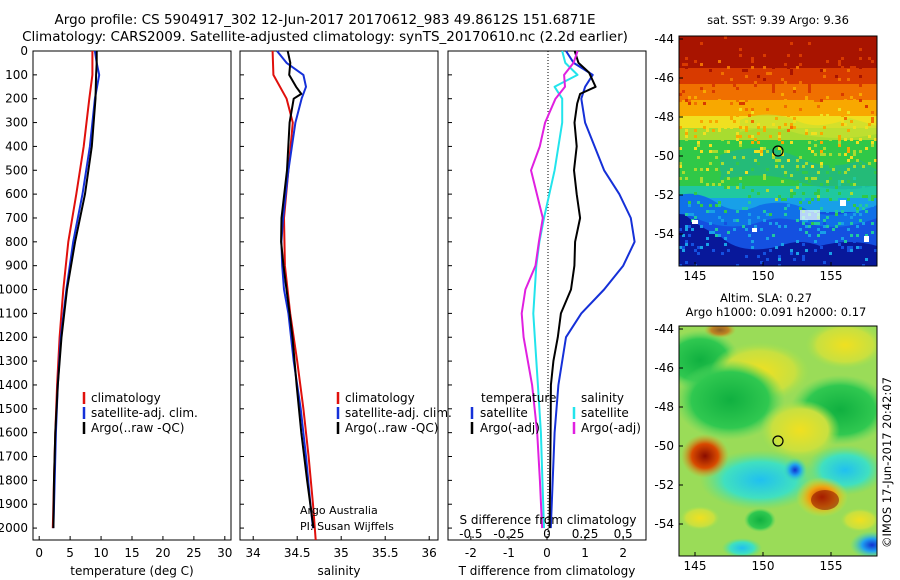 The width and height of the screenshot is (900, 580). What do you see at coordinates (778, 441) in the screenshot?
I see `sla-map` at bounding box center [778, 441].